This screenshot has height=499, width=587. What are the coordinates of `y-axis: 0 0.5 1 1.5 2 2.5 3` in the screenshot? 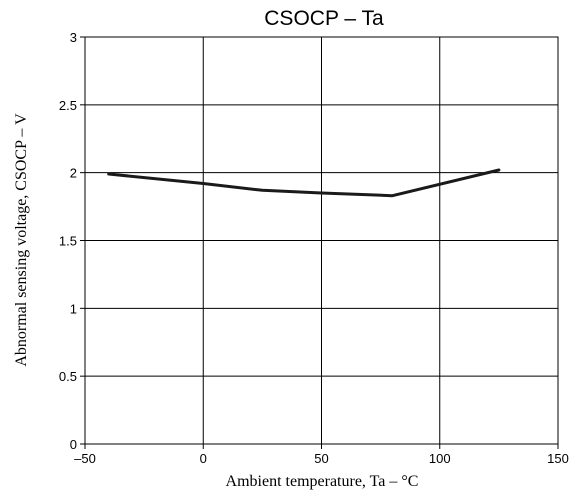 It's located at (72, 241).